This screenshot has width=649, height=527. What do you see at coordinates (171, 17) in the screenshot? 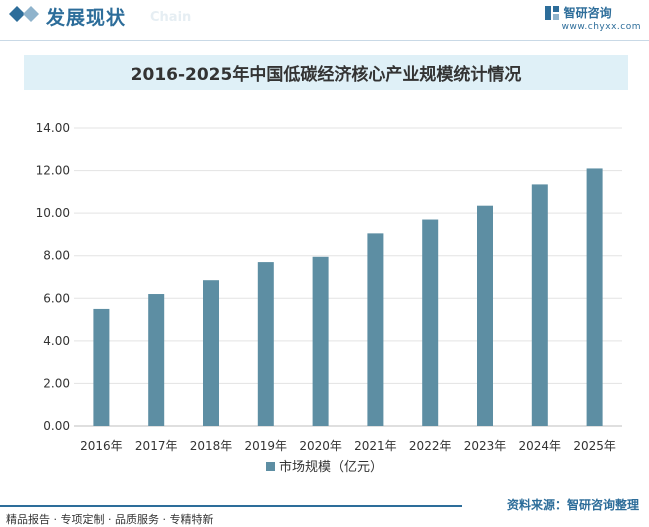
I see `watermark-text: Chain` at bounding box center [171, 17].